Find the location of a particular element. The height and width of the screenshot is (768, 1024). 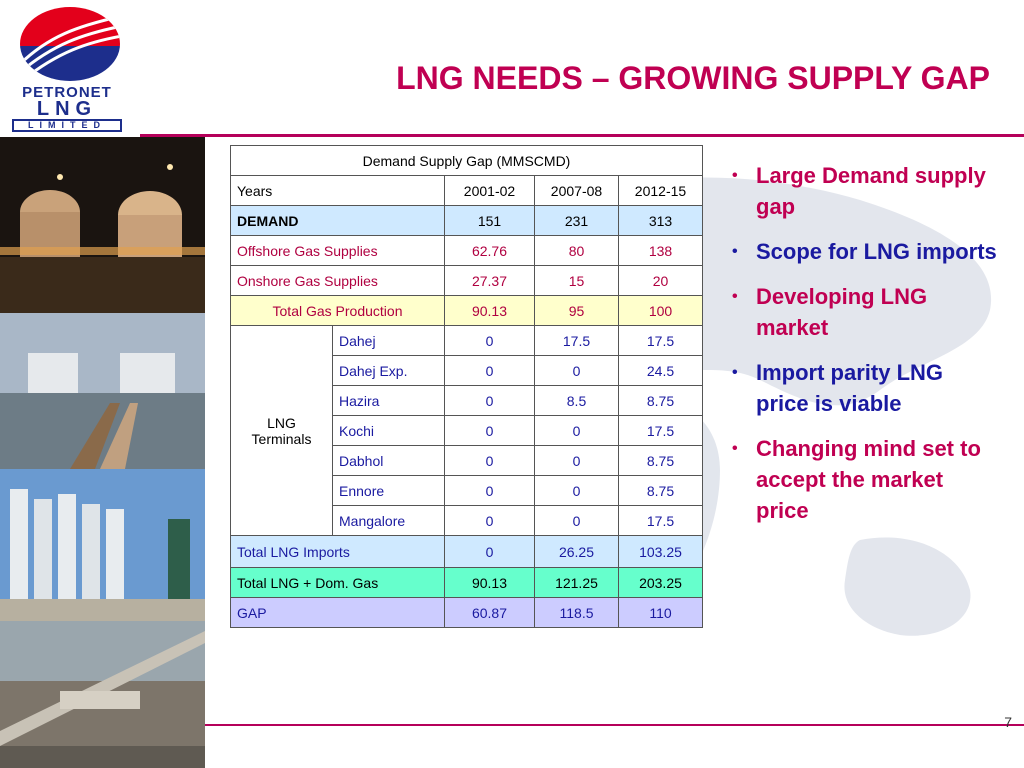

terminal-name: Ennore is located at coordinates (388, 490).